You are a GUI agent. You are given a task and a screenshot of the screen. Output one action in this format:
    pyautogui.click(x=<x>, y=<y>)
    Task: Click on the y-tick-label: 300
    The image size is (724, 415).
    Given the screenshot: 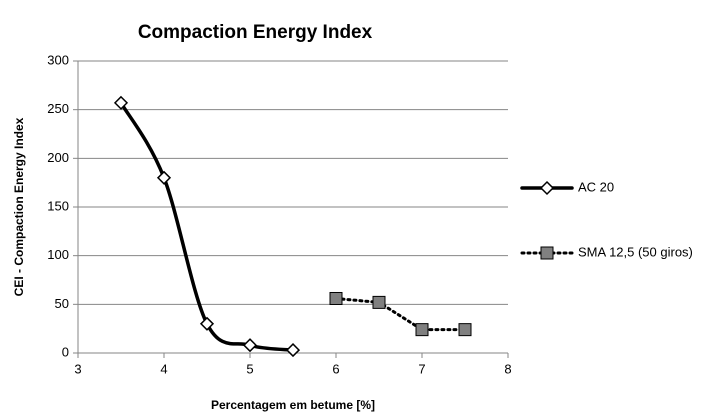 What is the action you would take?
    pyautogui.click(x=58, y=59)
    